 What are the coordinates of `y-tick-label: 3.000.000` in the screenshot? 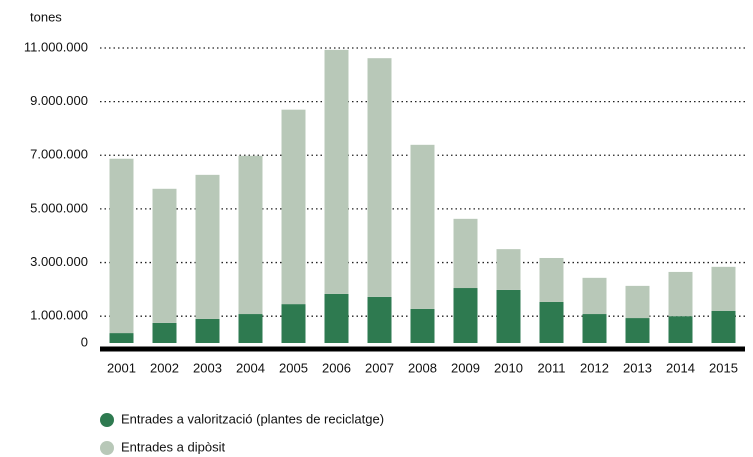 It's located at (59, 261).